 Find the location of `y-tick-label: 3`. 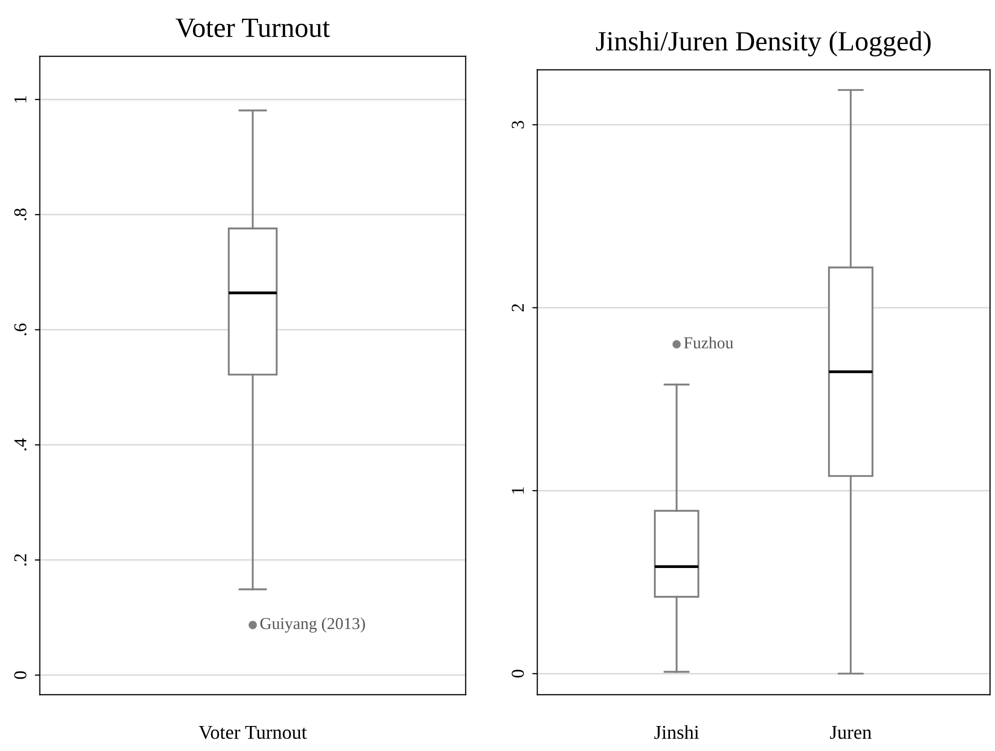

y-tick-label: 3 is located at coordinates (518, 124).